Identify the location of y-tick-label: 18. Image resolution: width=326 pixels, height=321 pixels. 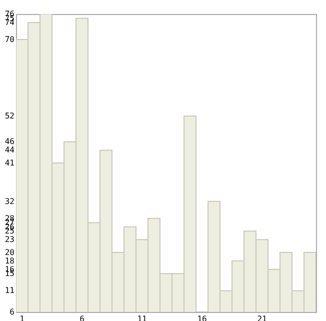
(9, 261).